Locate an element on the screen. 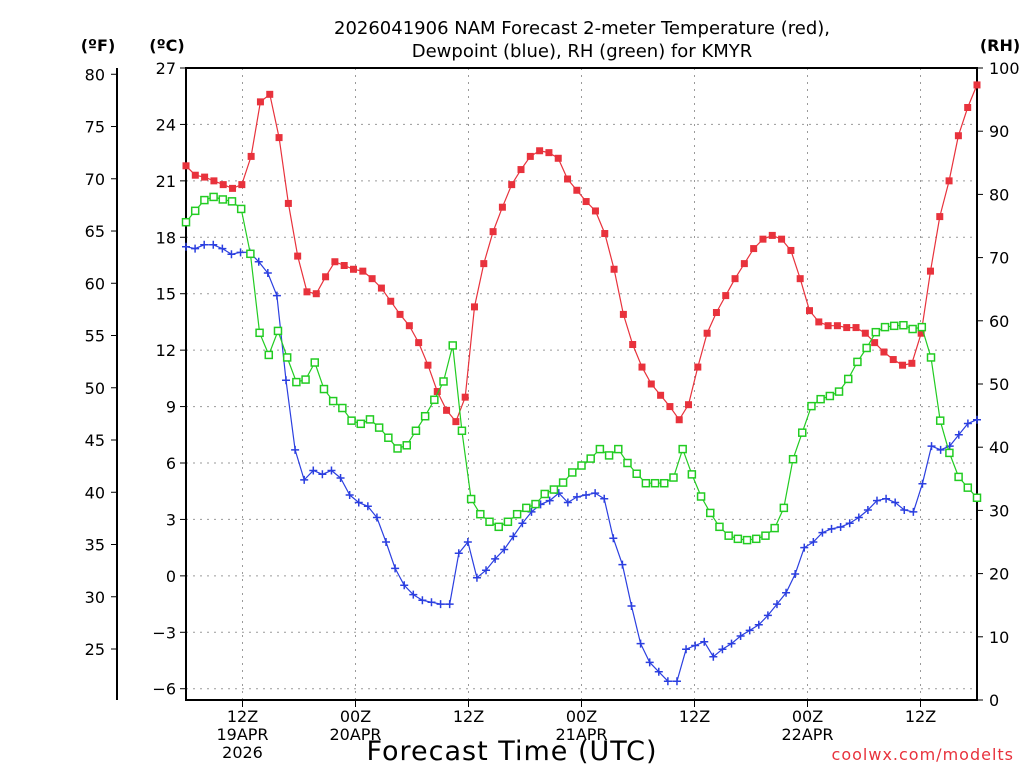  fahrenheit-tick-label: 55 is located at coordinates (95, 336).